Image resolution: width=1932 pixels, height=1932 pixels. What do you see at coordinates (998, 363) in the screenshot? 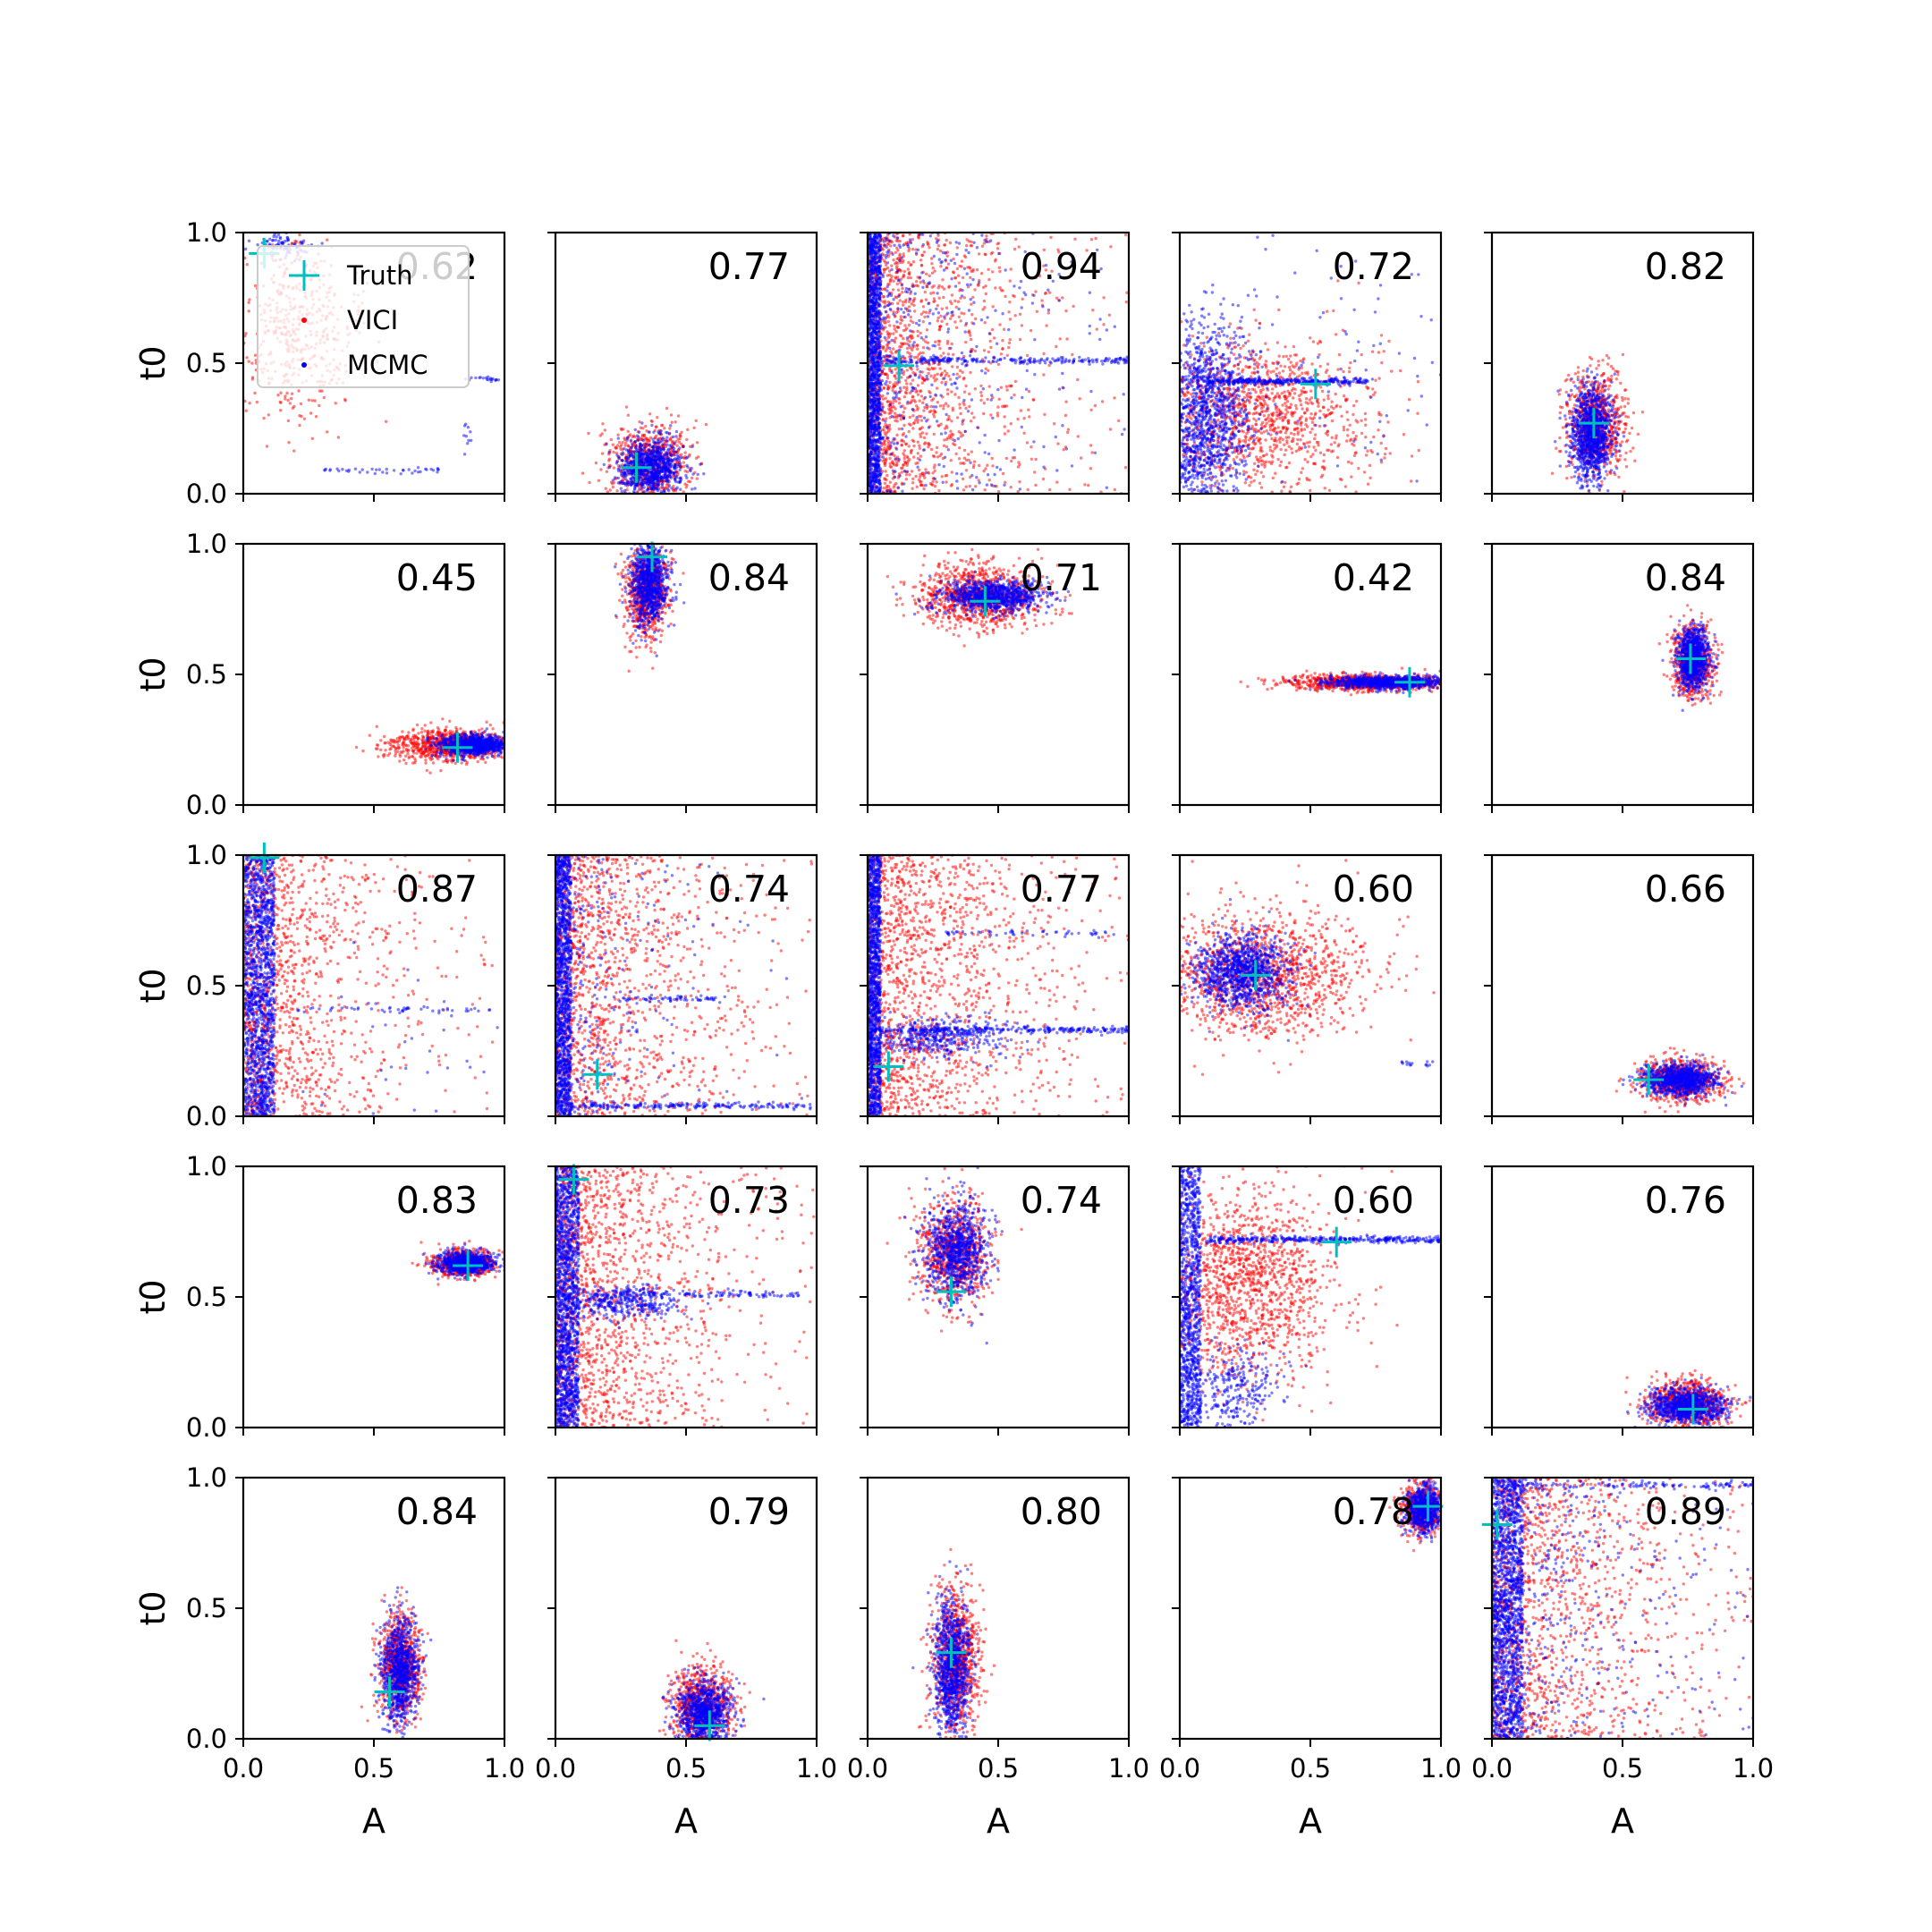
I see `scatter-points` at bounding box center [998, 363].